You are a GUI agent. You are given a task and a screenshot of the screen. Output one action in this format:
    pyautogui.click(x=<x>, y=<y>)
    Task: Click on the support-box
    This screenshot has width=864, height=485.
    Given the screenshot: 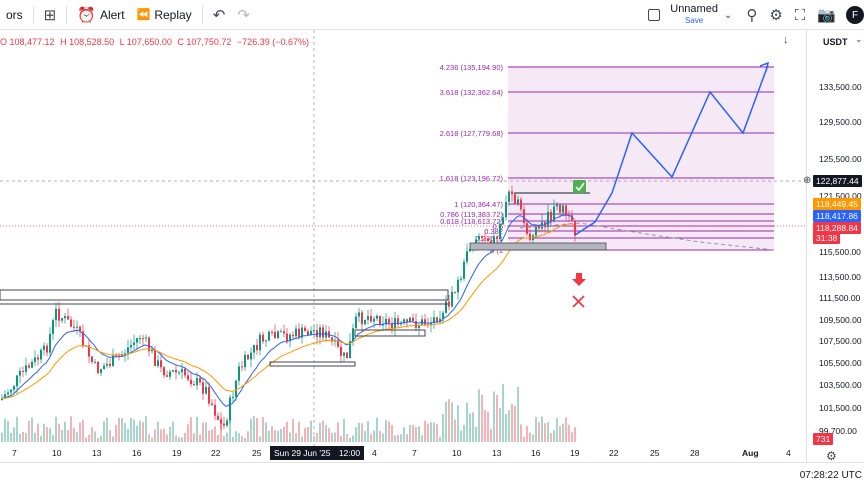 What is the action you would take?
    pyautogui.click(x=390, y=333)
    